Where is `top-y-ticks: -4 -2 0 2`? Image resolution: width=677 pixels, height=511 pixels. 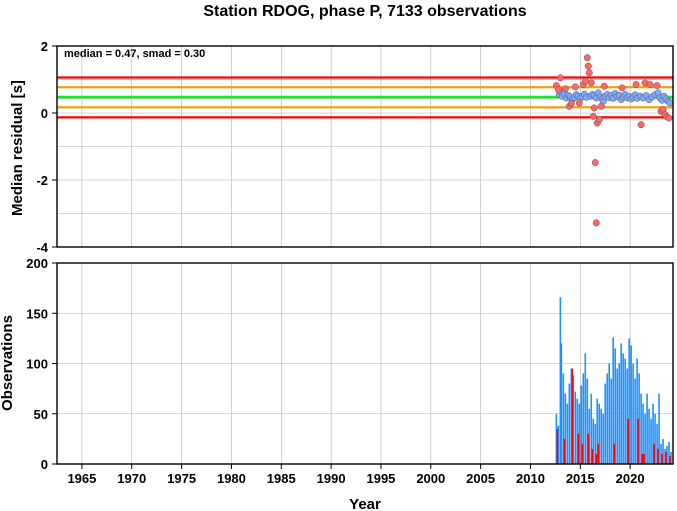 top-y-ticks: -4 -2 0 2 is located at coordinates (46, 147).